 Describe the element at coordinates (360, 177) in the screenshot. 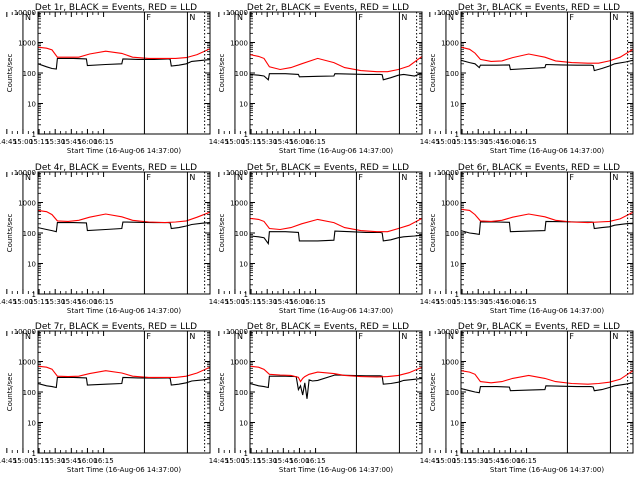

I see `time-marker-label: F` at that location.